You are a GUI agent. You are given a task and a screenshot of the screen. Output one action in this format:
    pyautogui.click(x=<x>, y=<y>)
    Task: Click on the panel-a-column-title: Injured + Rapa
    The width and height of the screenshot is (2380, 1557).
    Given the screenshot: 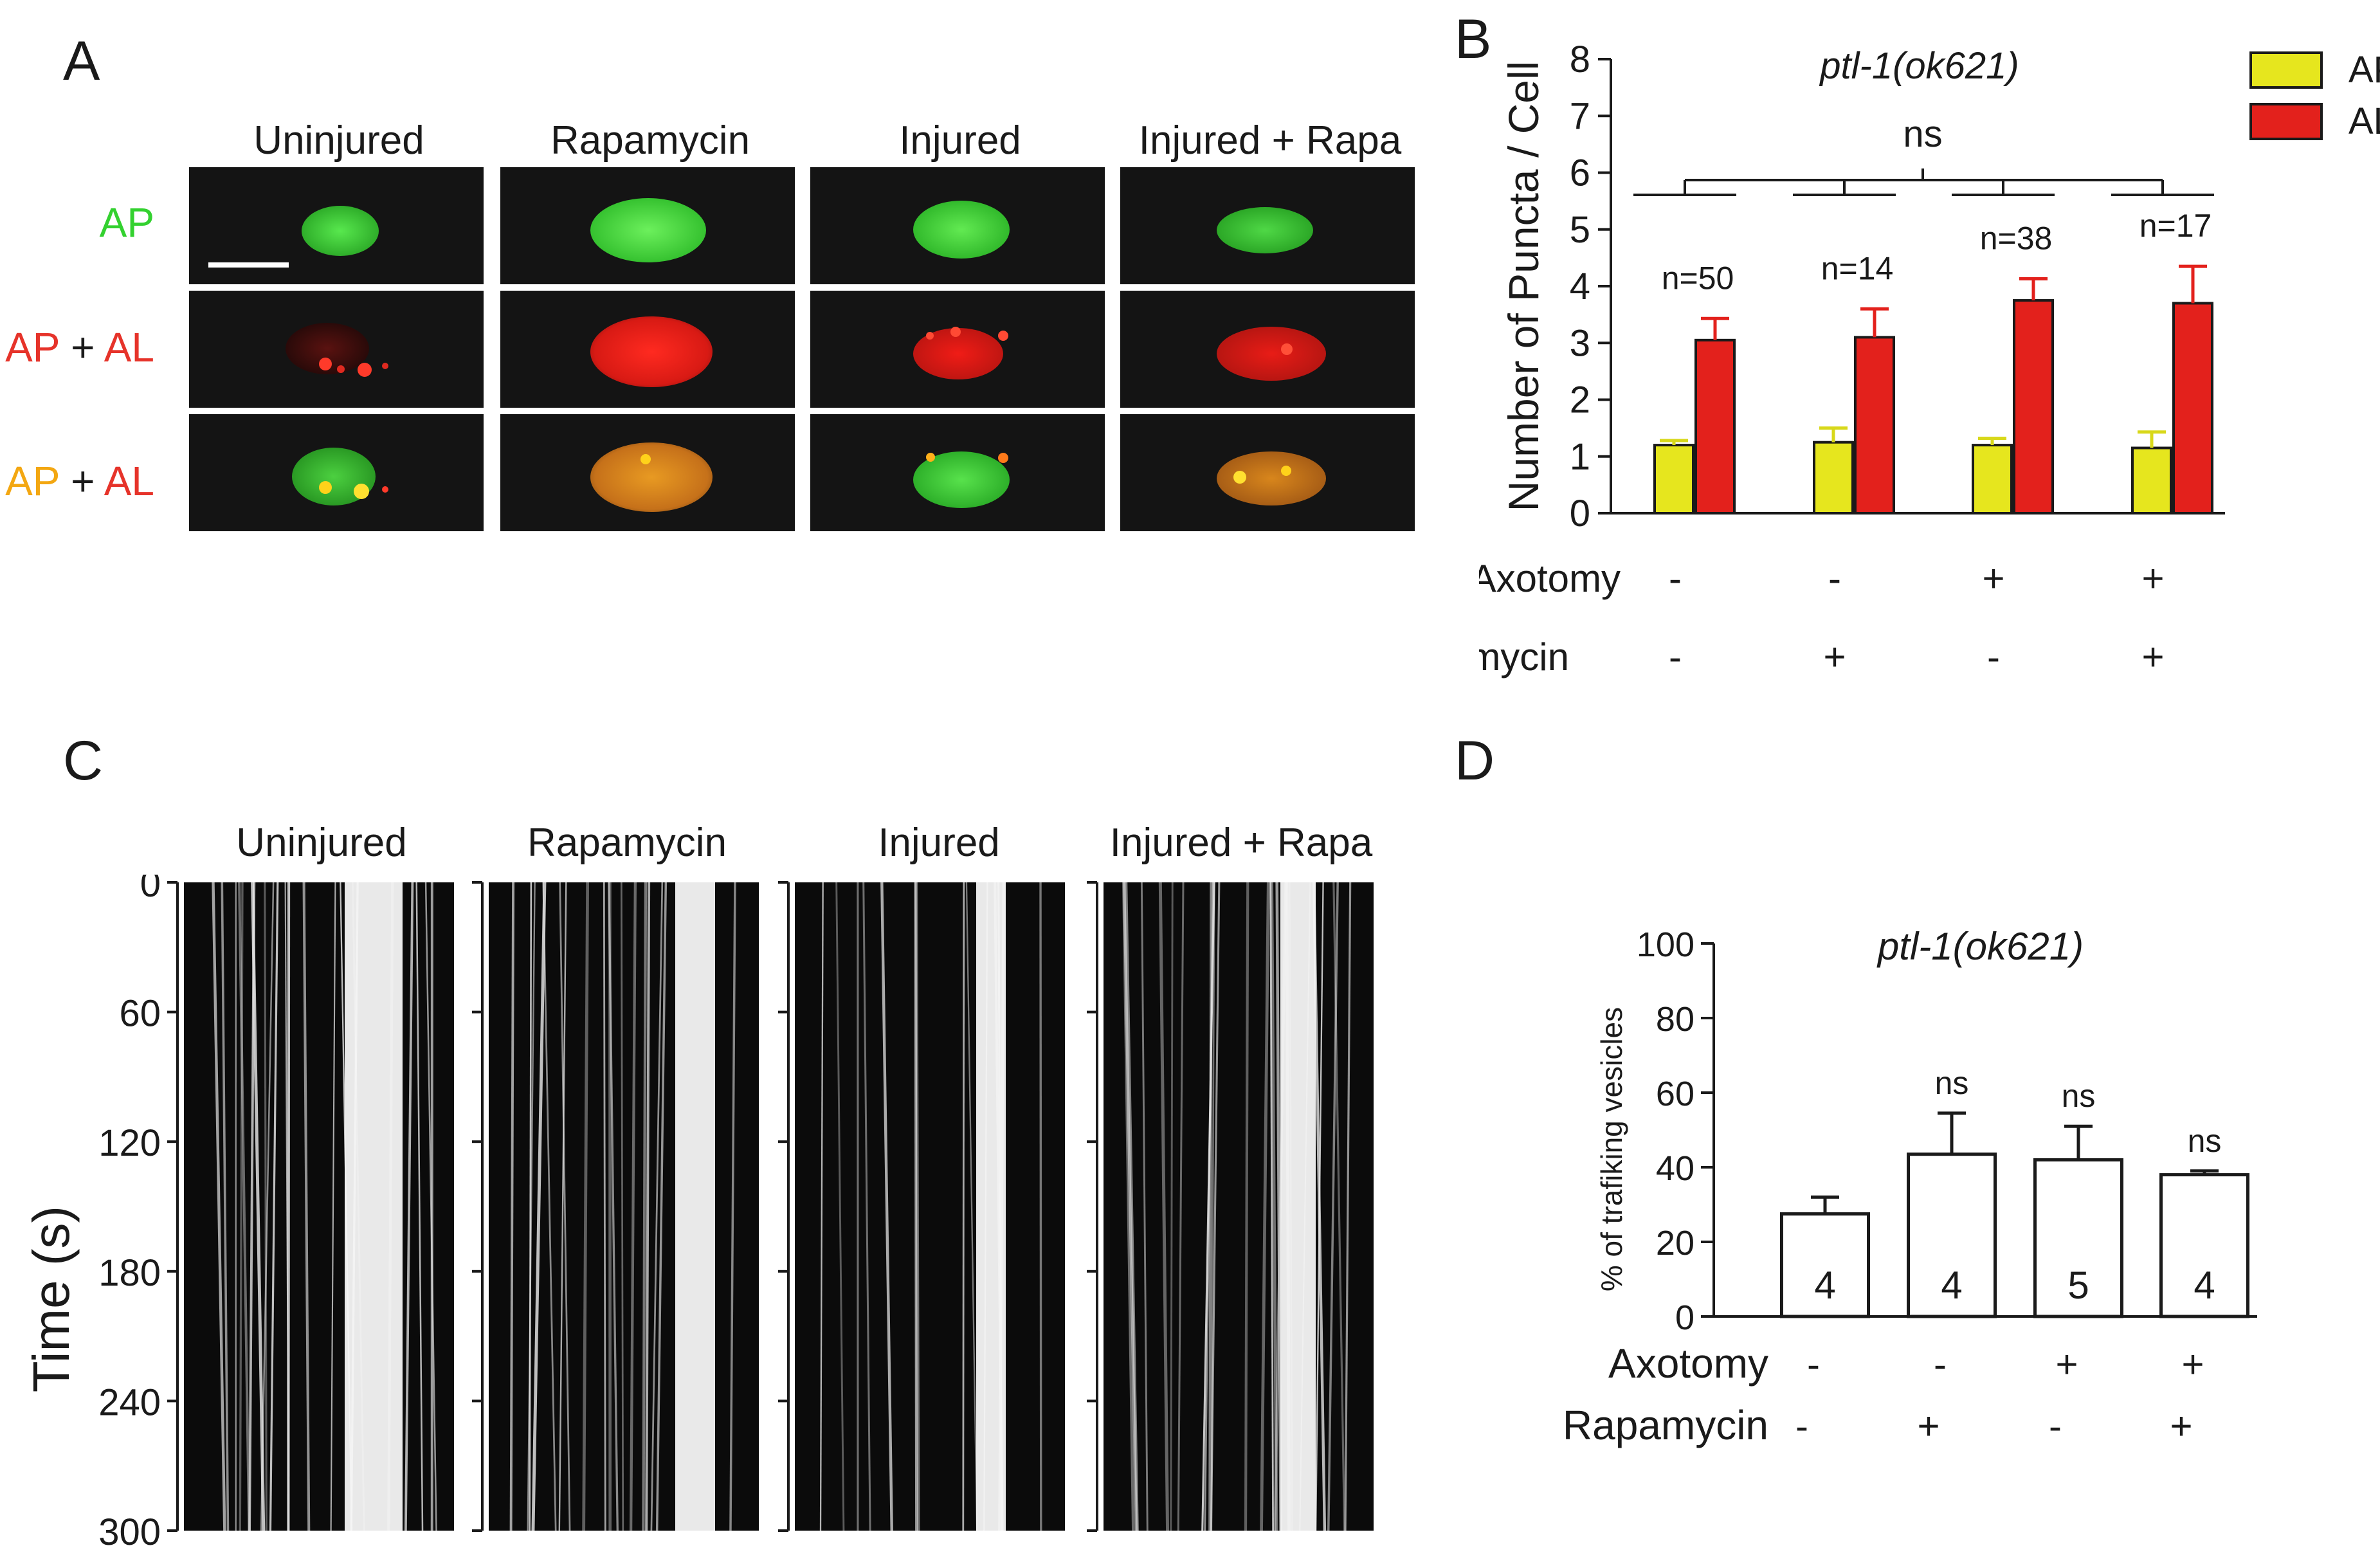 What is the action you would take?
    pyautogui.click(x=1270, y=140)
    